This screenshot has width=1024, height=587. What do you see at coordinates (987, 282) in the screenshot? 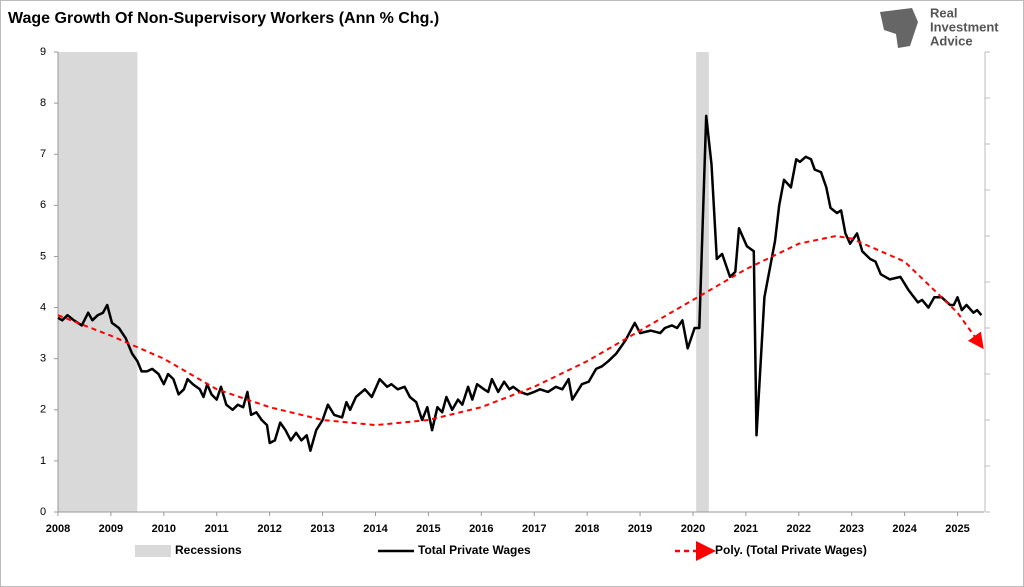
I see `right-axis` at bounding box center [987, 282].